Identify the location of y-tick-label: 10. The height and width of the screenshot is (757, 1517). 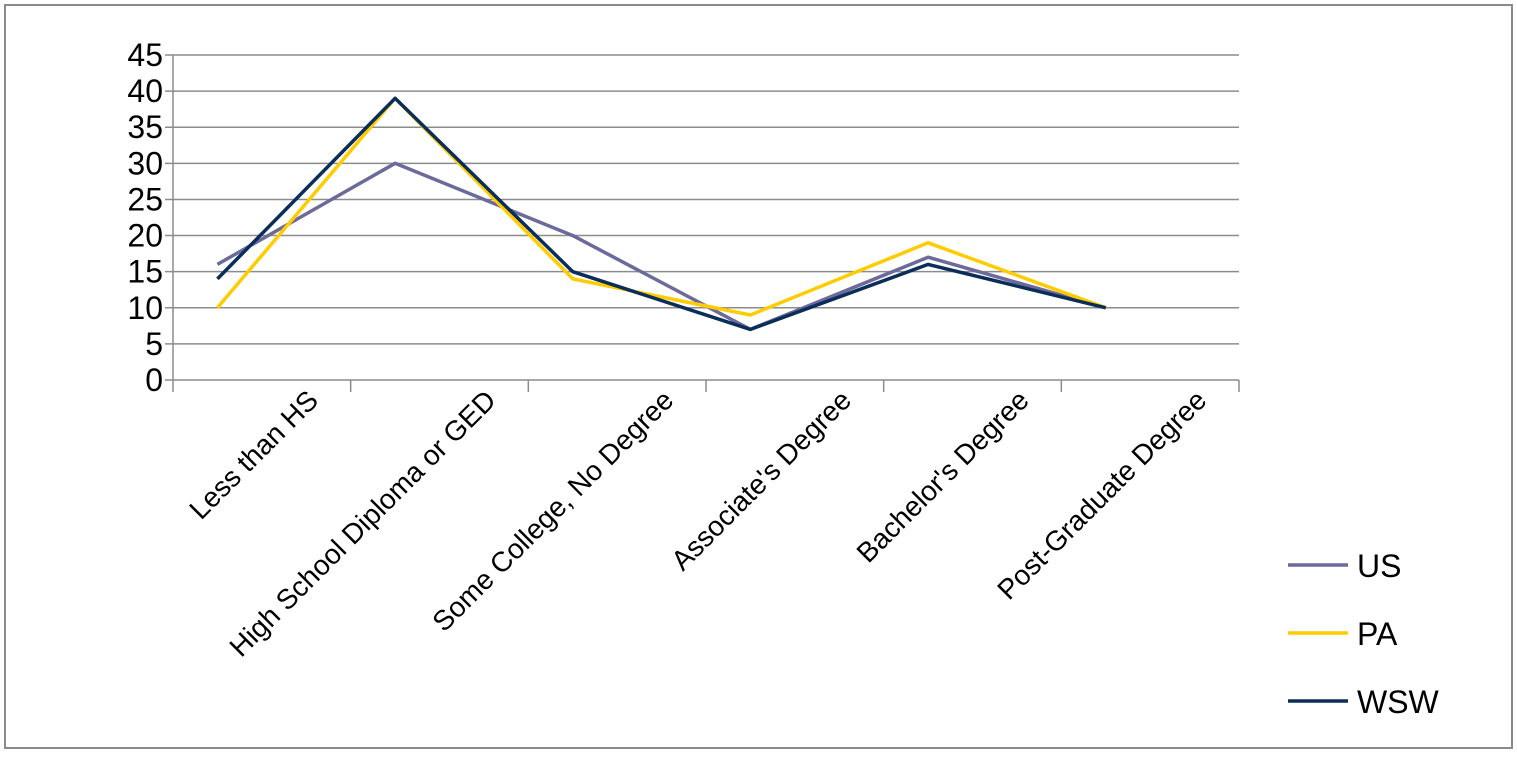
(145, 308).